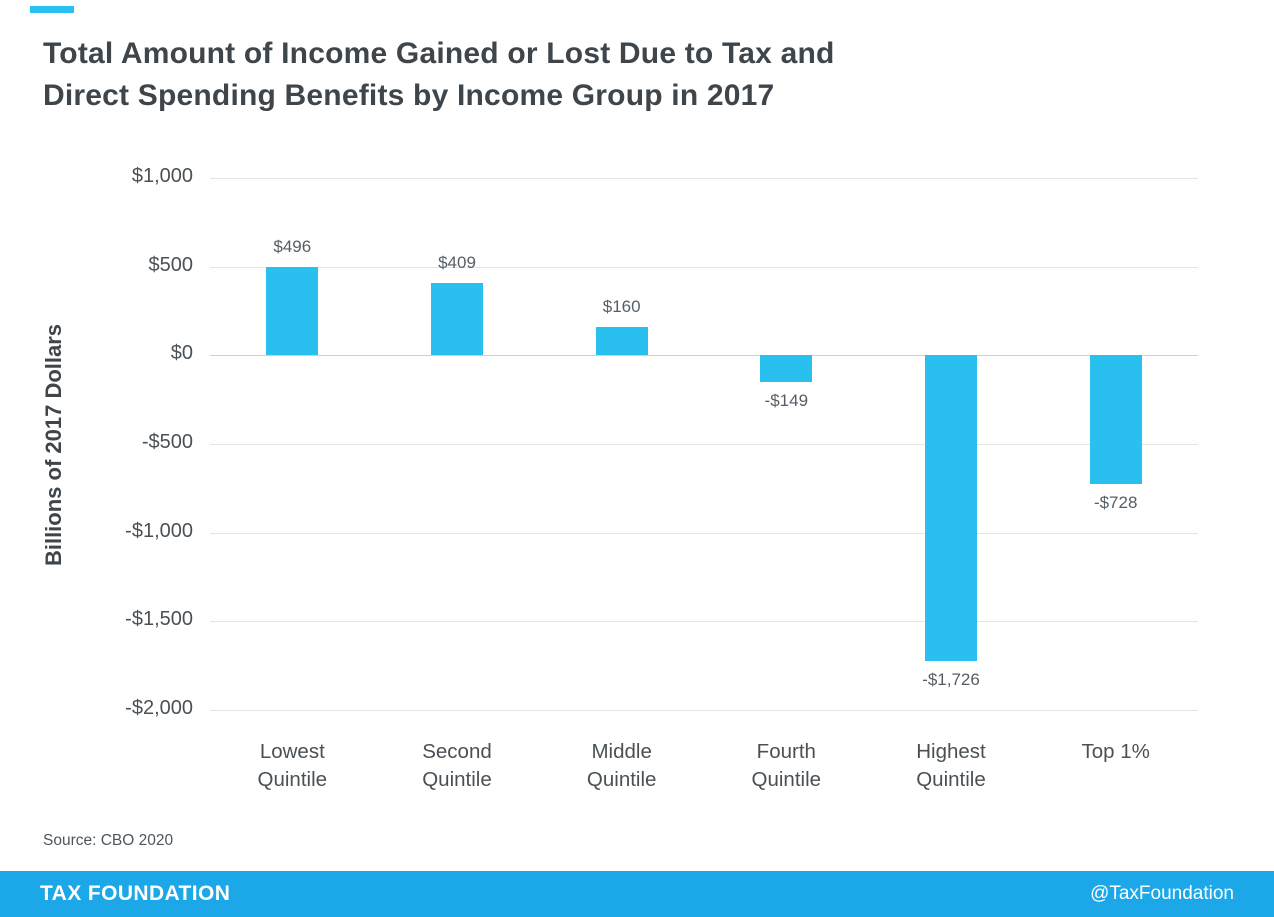  What do you see at coordinates (786, 765) in the screenshot?
I see `x-category-label: Fourth Quintile` at bounding box center [786, 765].